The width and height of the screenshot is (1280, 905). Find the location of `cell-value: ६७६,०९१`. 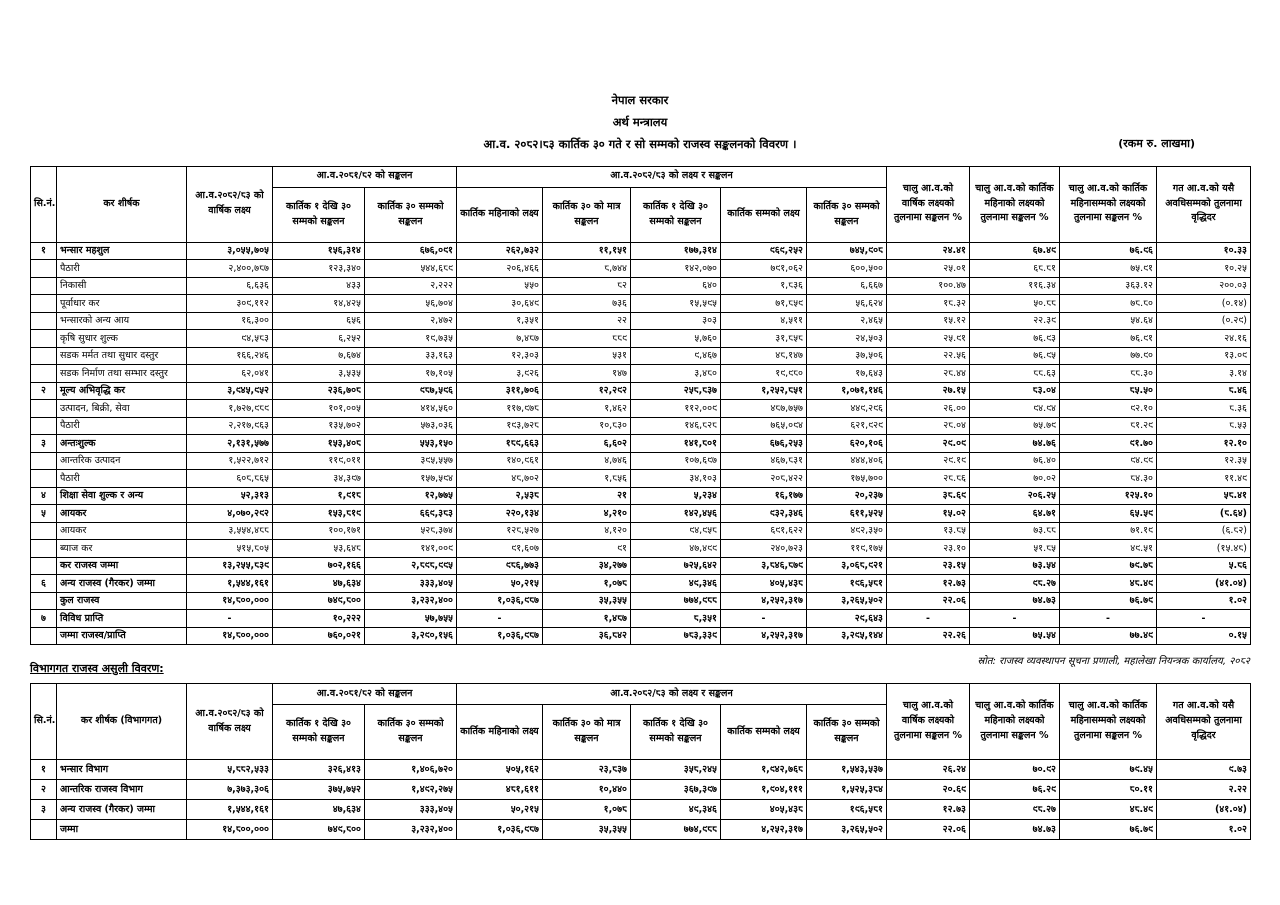

cell-value: ६७६,०९१ is located at coordinates (410, 251).